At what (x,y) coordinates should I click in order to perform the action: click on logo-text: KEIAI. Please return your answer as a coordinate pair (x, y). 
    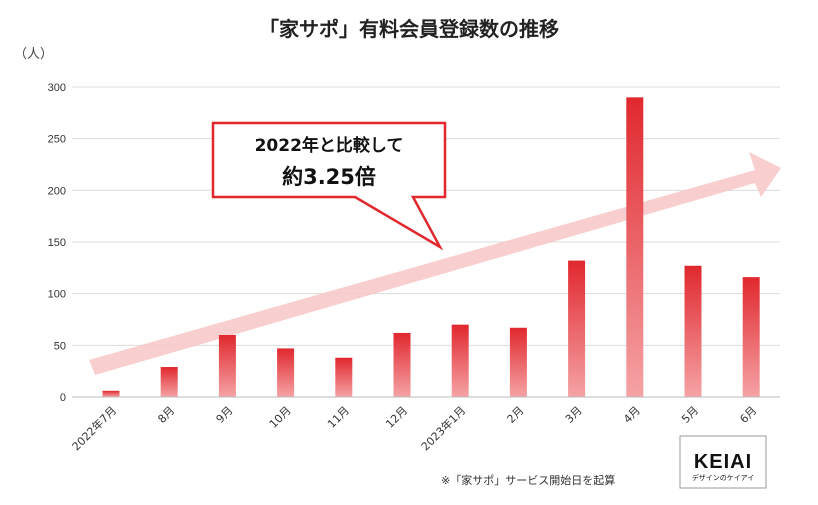
    Looking at the image, I should click on (723, 462).